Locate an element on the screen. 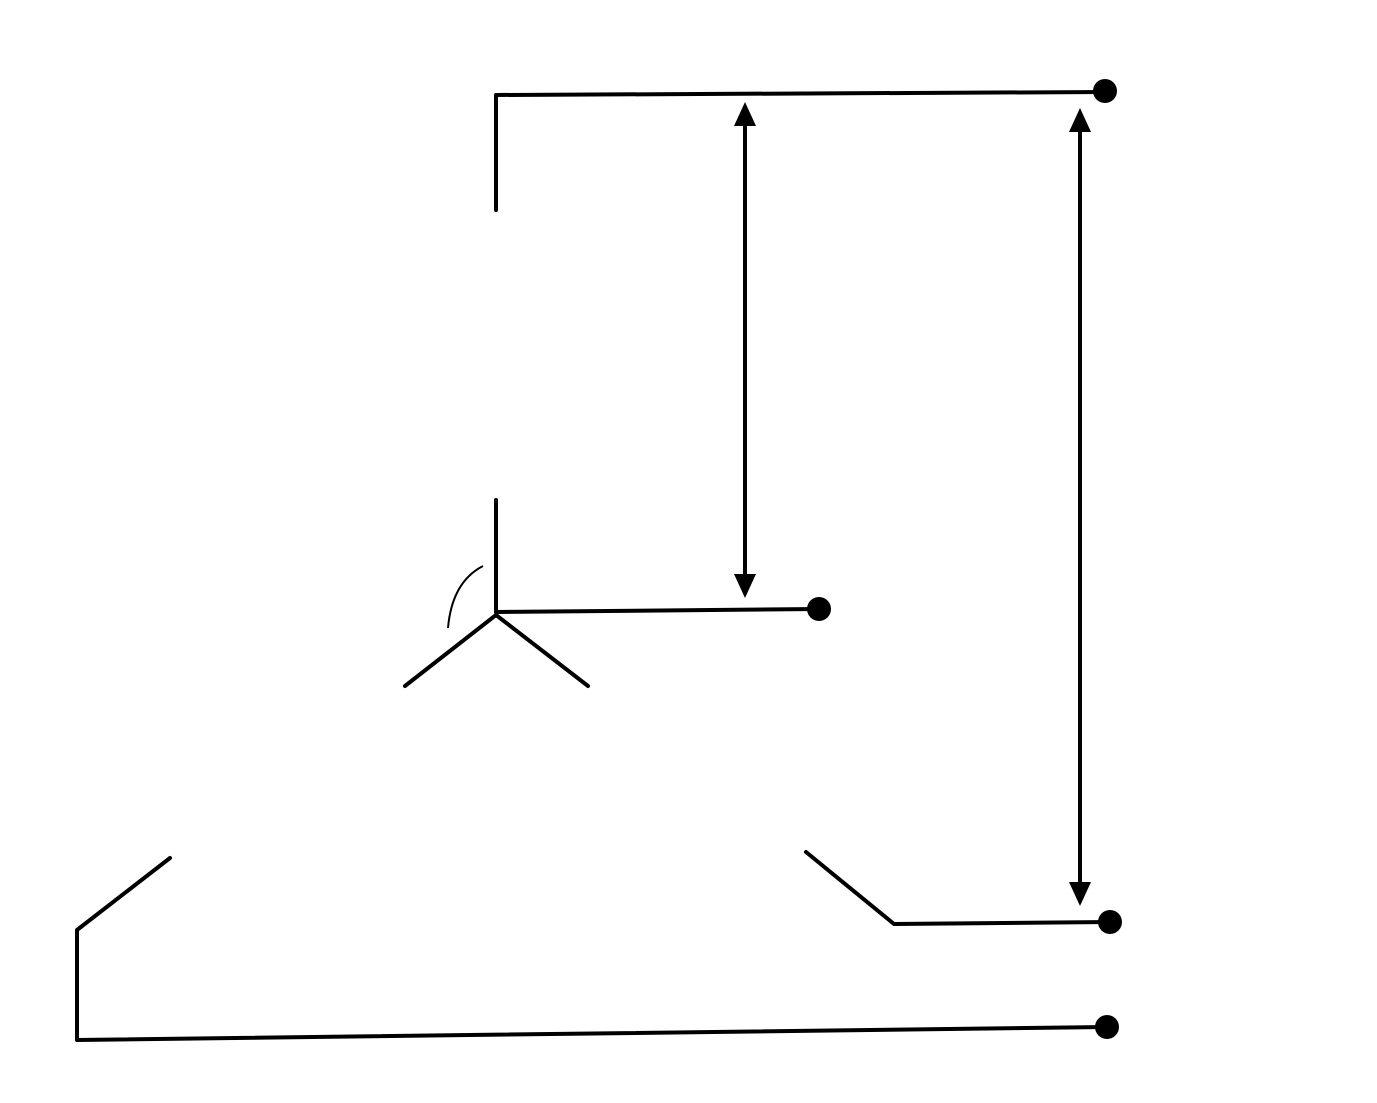  line-voltage-arrow is located at coordinates (1080, 507).